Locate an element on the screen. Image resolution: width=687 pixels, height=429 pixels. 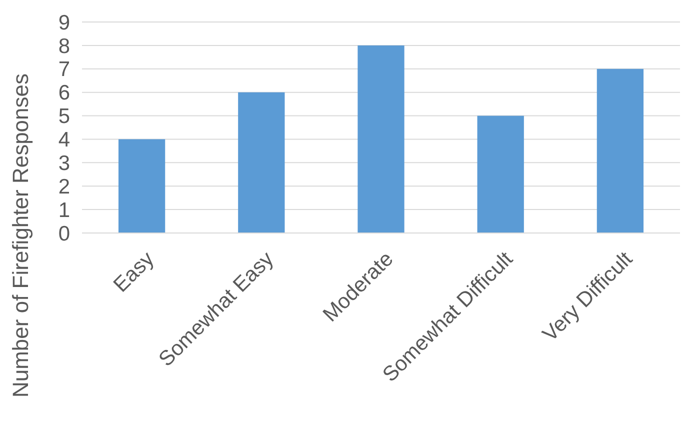
y-tick-label: 2 is located at coordinates (64, 186).